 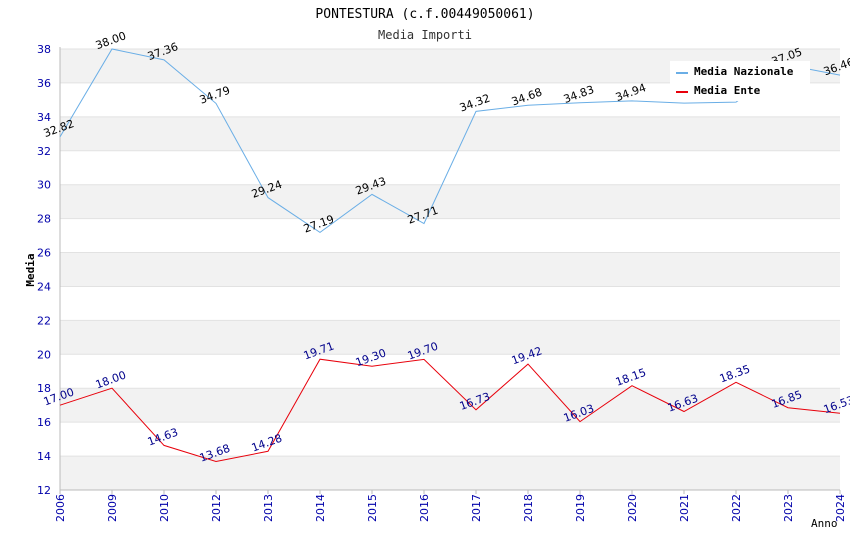 What do you see at coordinates (824, 523) in the screenshot?
I see `x-axis-label: Anno` at bounding box center [824, 523].